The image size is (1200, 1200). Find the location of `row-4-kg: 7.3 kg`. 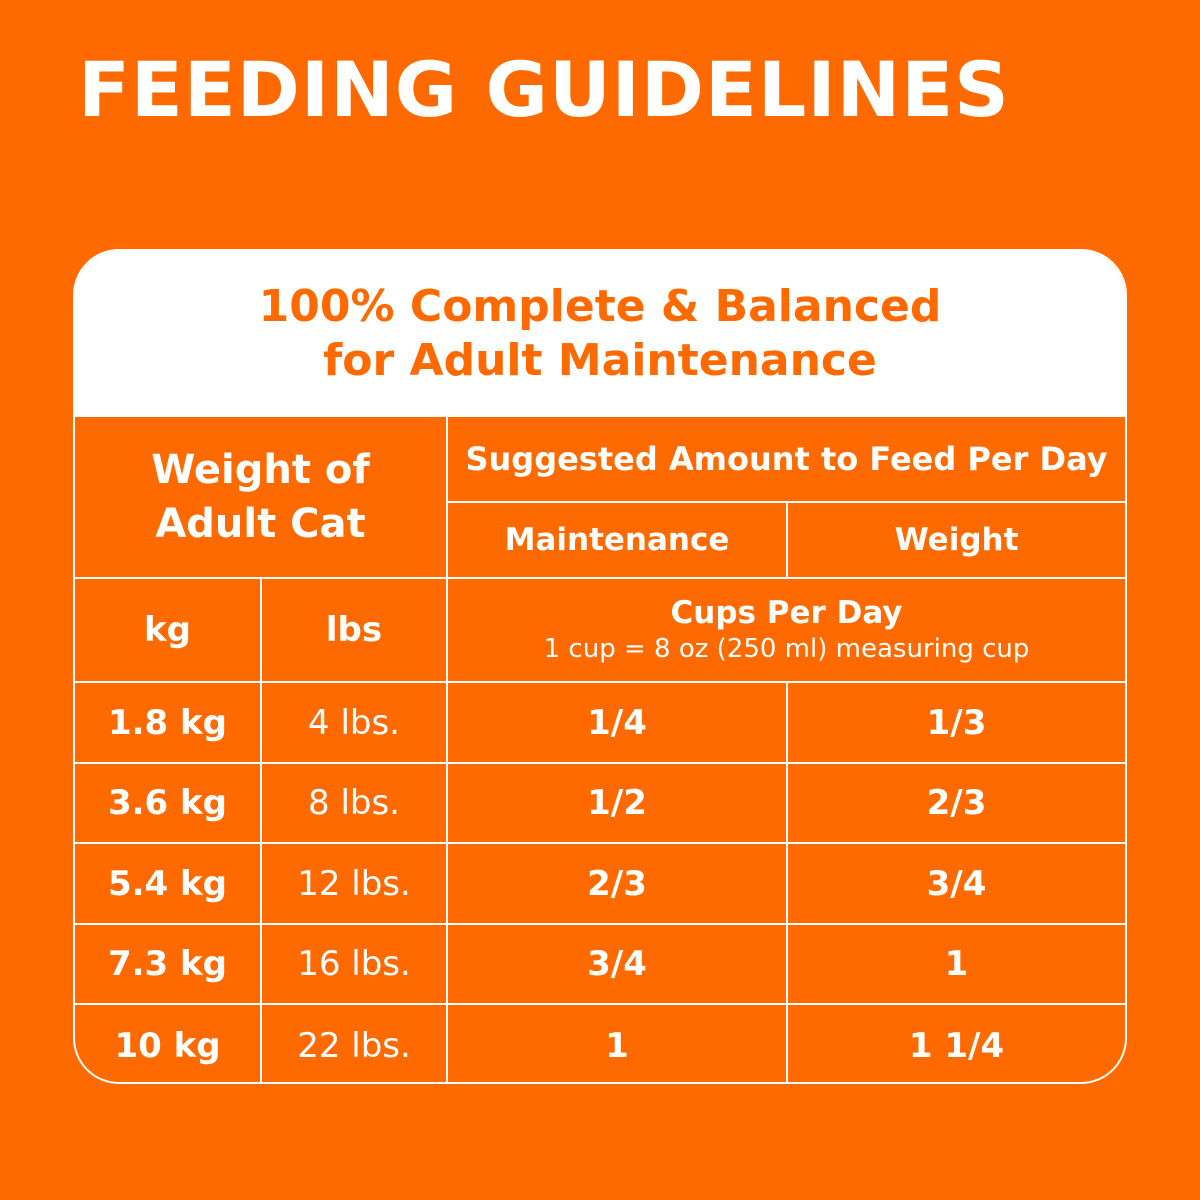

row-4-kg: 7.3 kg is located at coordinates (168, 965).